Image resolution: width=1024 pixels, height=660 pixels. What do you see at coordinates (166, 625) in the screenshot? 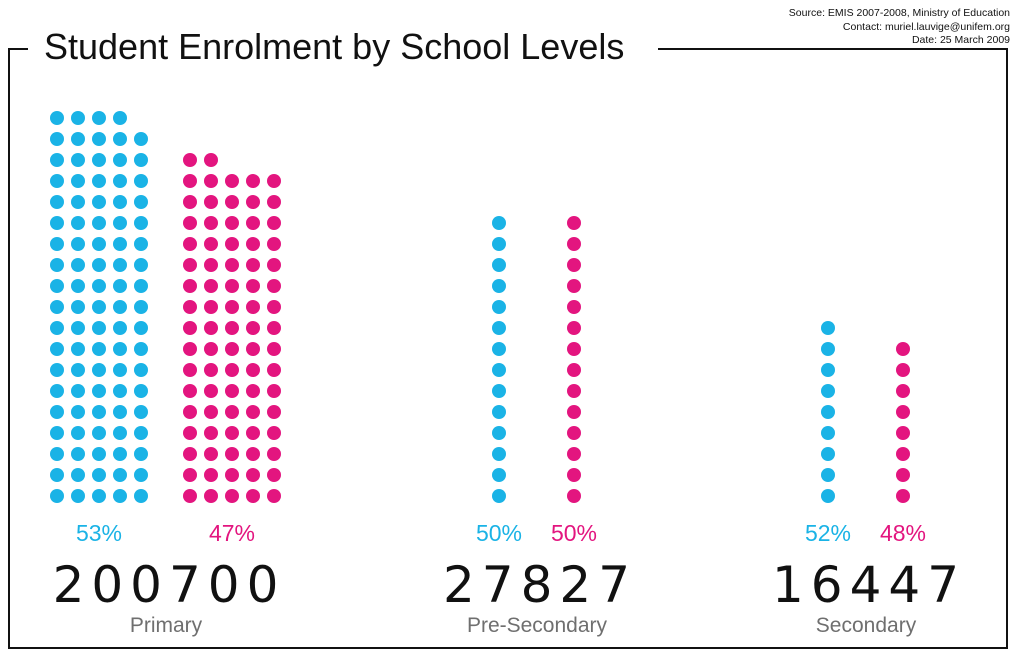
I see `school-level-label: Primary` at bounding box center [166, 625].